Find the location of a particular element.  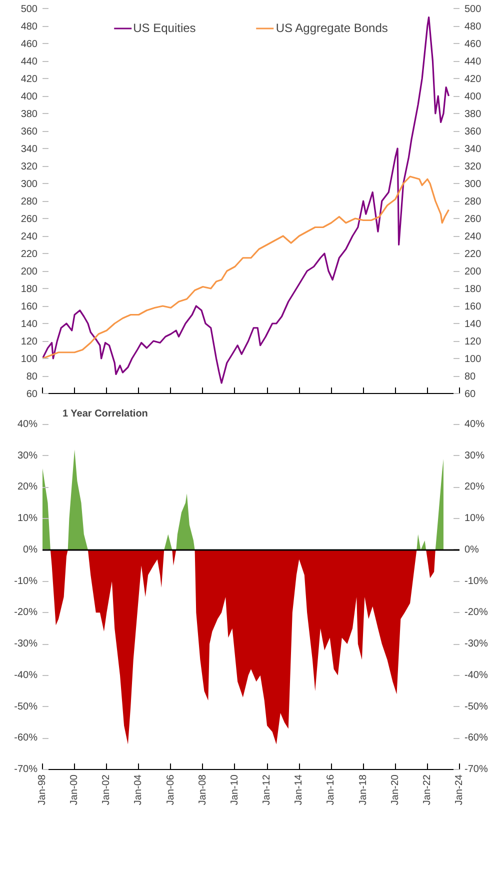

x-tick-label: Jan-12 is located at coordinates (267, 790).